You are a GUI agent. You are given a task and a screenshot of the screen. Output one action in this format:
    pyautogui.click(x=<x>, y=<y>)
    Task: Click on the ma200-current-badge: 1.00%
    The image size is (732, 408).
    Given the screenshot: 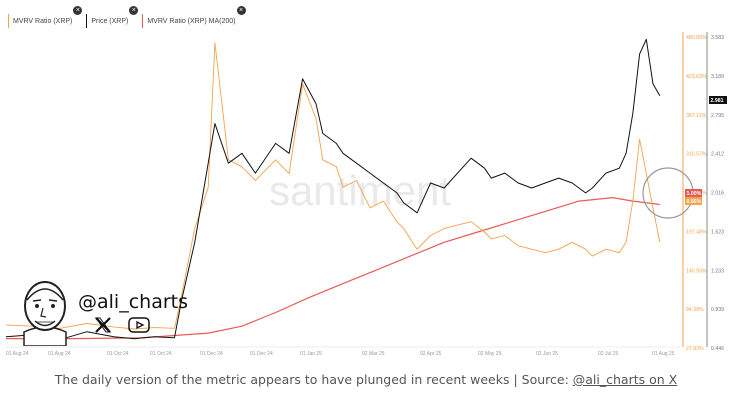 What is the action you would take?
    pyautogui.click(x=694, y=194)
    